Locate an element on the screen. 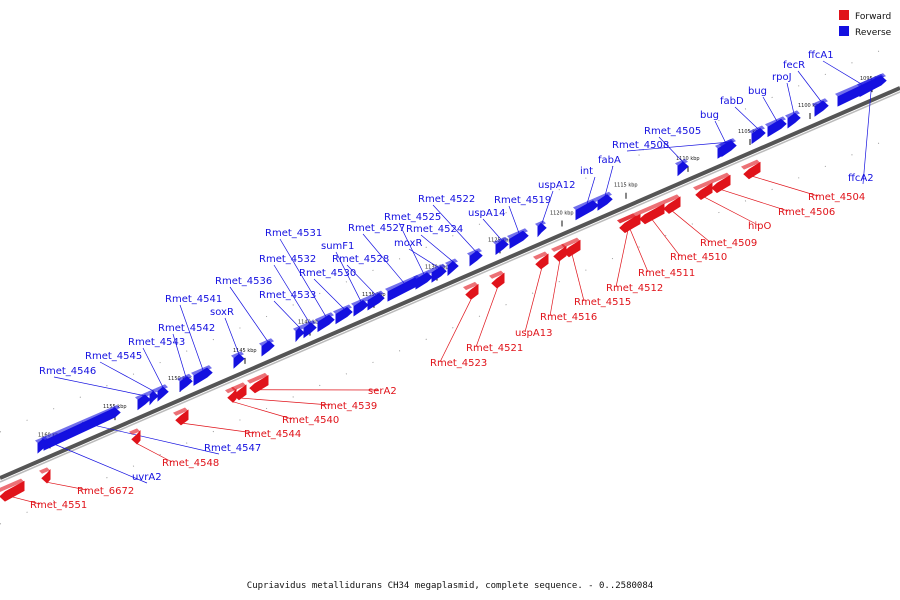  forward-gene-label: serA2 is located at coordinates (382, 391).